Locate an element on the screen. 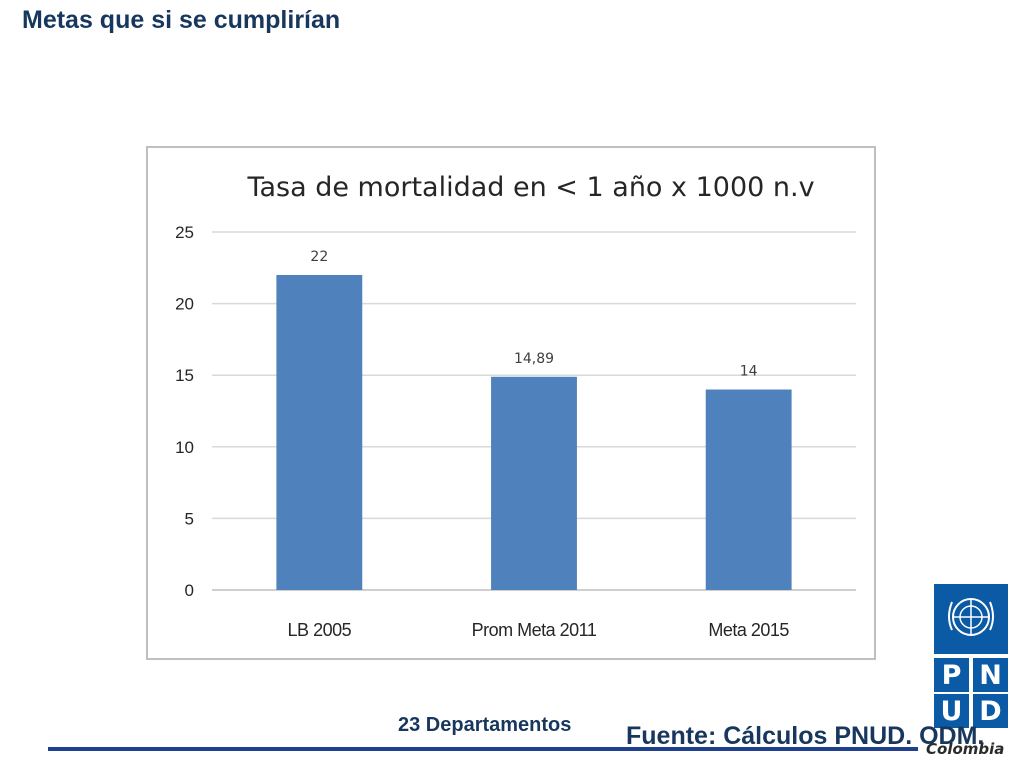 This screenshot has width=1024, height=768. logo-letter-d: D is located at coordinates (990, 711).